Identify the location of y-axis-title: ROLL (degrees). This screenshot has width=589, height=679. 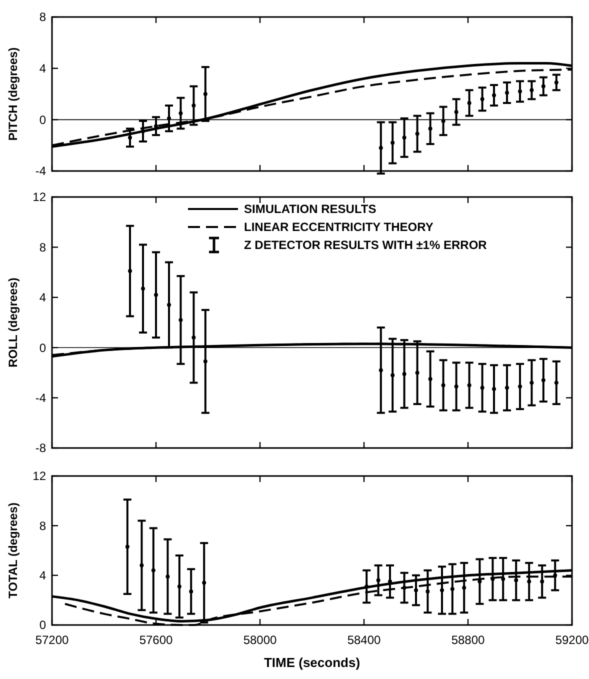
(13, 323).